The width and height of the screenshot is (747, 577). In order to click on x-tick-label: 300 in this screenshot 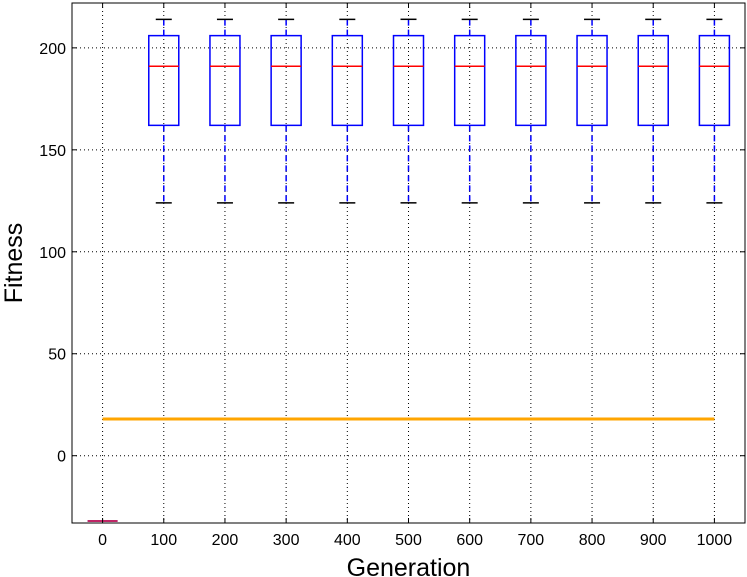, I will do `click(286, 540)`.